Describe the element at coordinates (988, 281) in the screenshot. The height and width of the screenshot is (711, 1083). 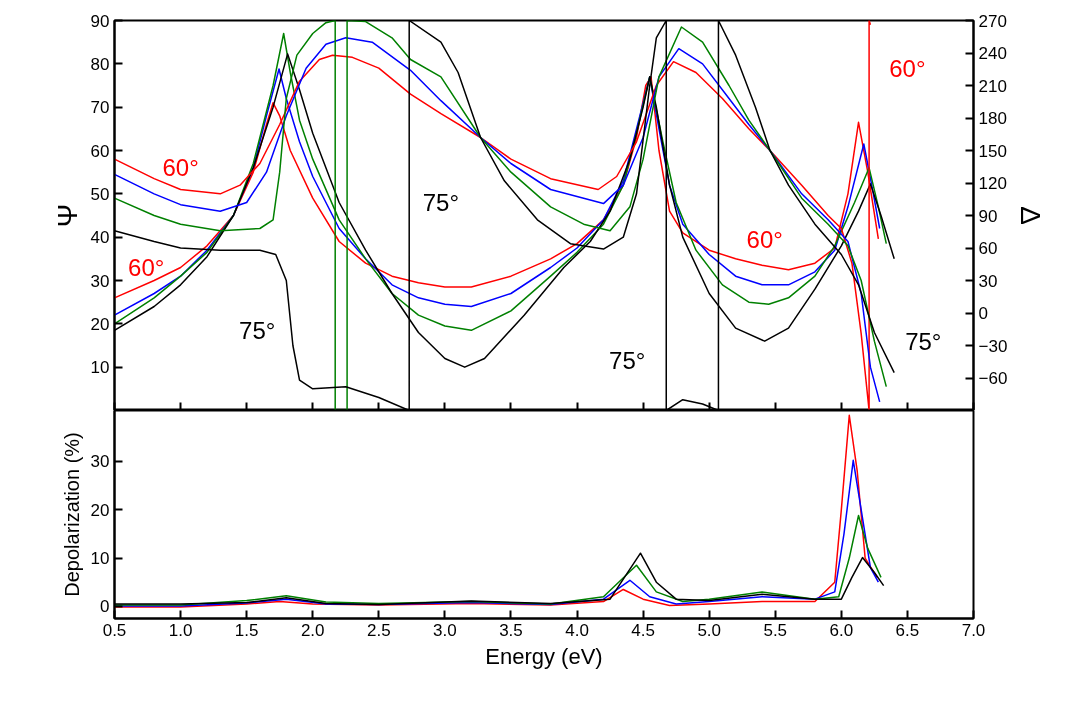
I see `y2-tick-label: 30` at that location.